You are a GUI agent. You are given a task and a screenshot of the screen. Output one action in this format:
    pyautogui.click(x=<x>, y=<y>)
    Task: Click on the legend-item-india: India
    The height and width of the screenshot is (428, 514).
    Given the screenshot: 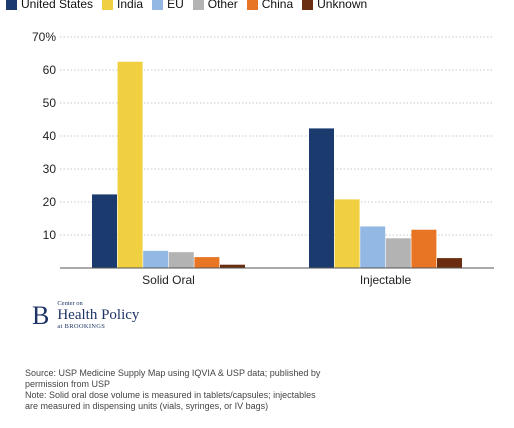 What is the action you would take?
    pyautogui.click(x=122, y=5)
    